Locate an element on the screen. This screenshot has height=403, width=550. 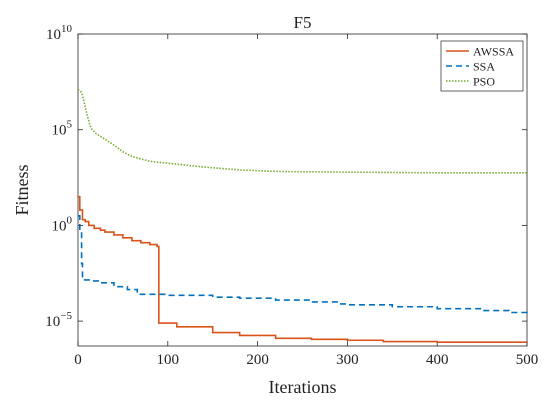
legend-box is located at coordinates (482, 66).